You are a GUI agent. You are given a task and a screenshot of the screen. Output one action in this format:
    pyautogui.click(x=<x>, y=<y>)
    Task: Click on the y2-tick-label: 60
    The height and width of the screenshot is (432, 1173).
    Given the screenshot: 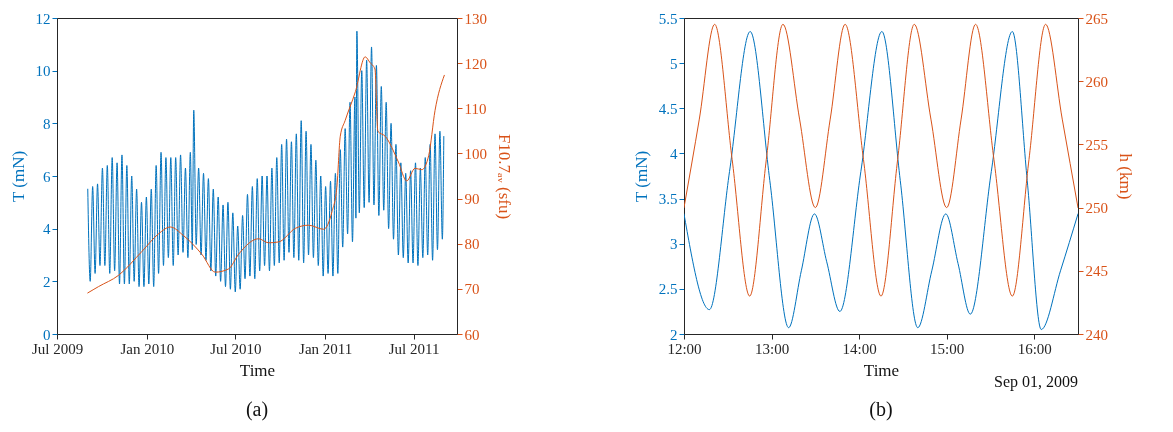 What is the action you would take?
    pyautogui.click(x=472, y=334)
    